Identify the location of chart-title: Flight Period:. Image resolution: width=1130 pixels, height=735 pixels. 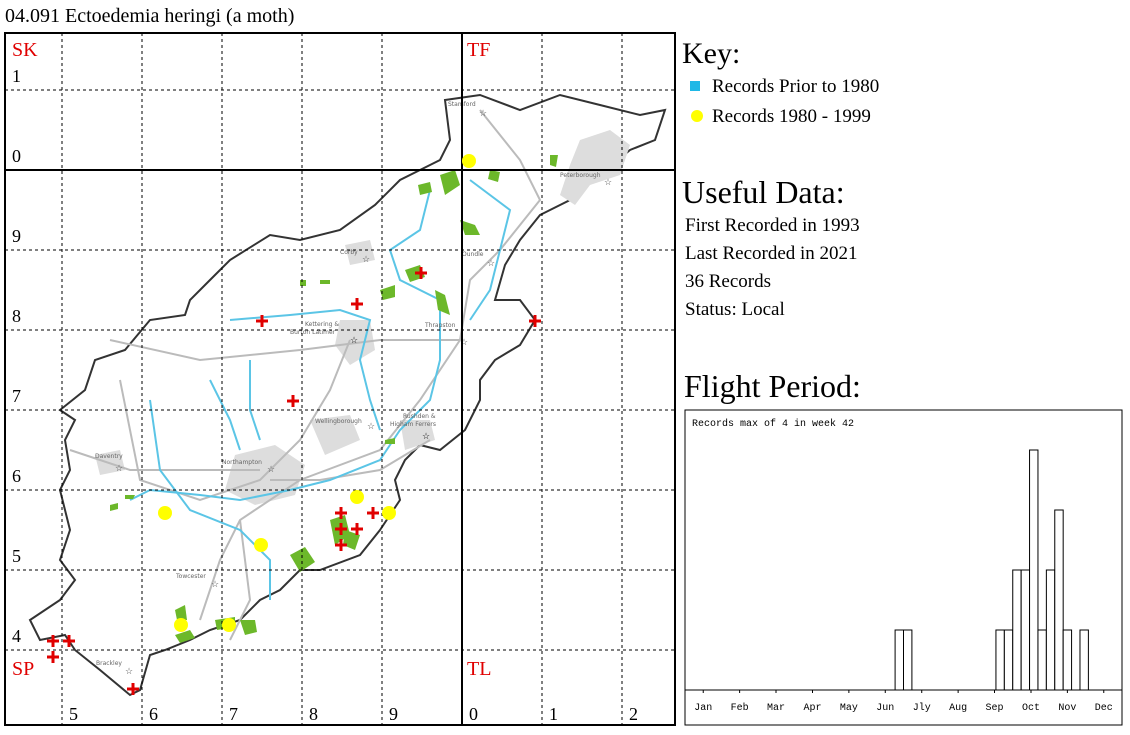
(772, 386).